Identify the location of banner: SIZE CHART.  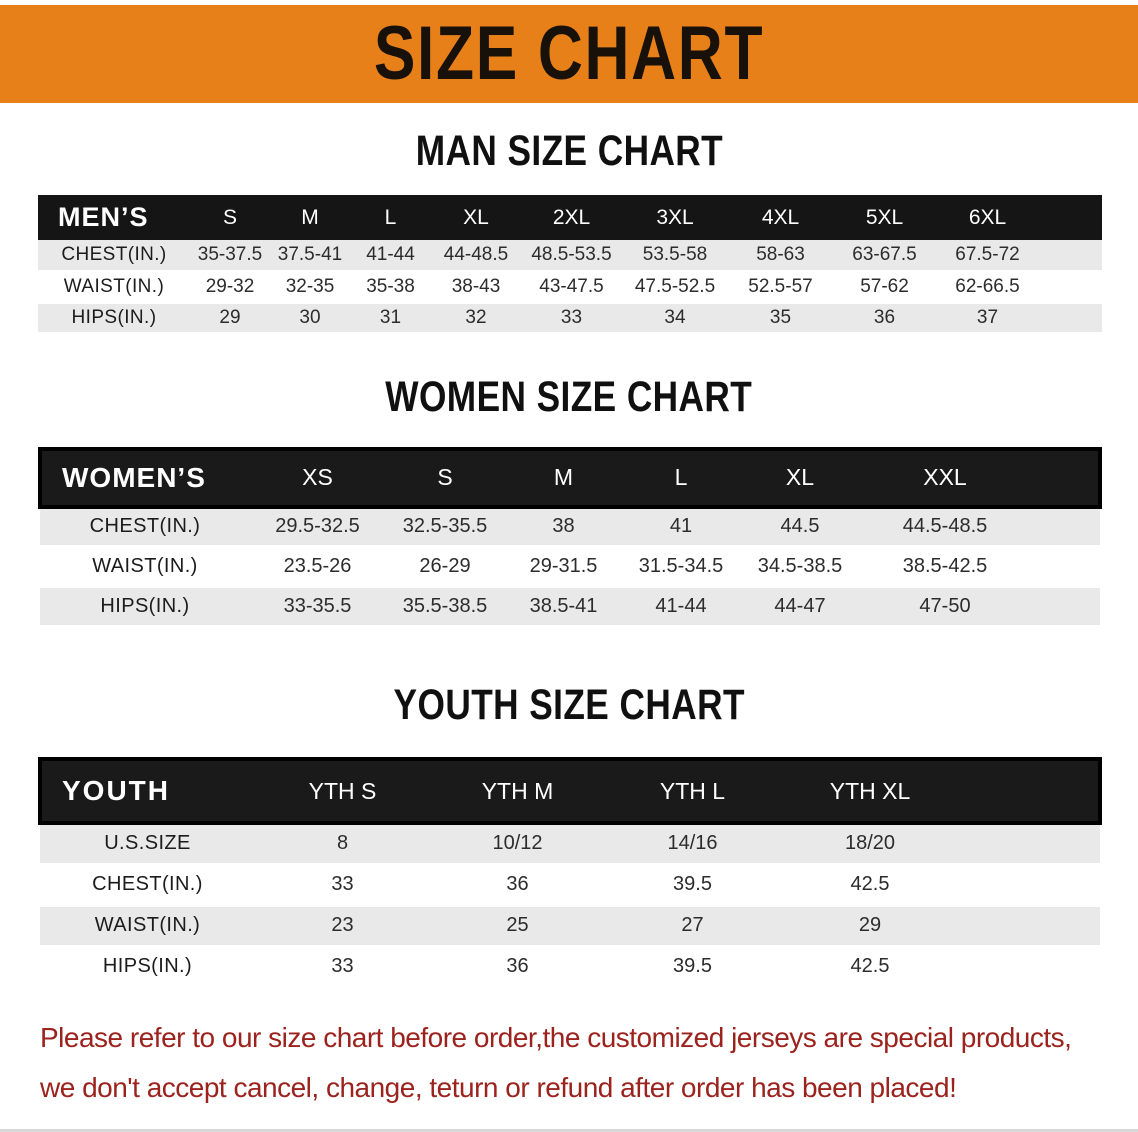
(569, 54).